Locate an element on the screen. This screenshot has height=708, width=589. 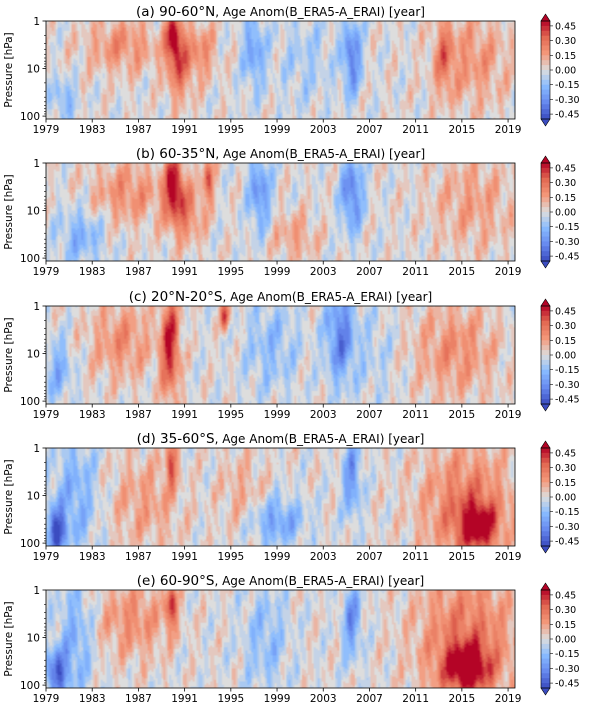
y-axis-label: Pressure [hPa] is located at coordinates (9, 496).